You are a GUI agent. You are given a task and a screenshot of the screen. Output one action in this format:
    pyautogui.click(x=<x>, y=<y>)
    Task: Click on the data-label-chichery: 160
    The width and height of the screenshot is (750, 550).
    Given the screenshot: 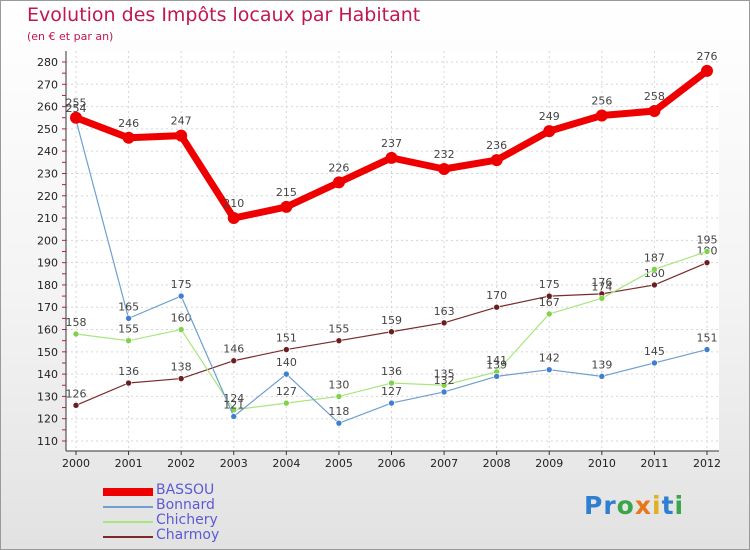 What is the action you would take?
    pyautogui.click(x=181, y=318)
    